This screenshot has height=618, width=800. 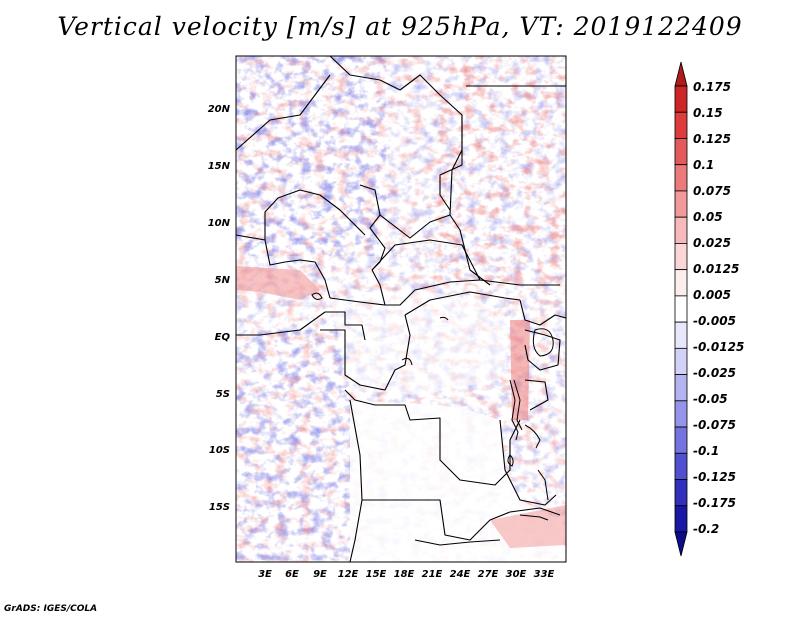 I want to click on lat-tick-label: 15S, so click(x=219, y=507).